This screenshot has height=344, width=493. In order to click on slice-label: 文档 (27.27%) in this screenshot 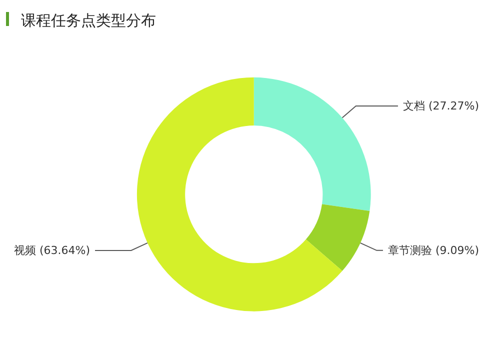, I will do `click(440, 105)`.